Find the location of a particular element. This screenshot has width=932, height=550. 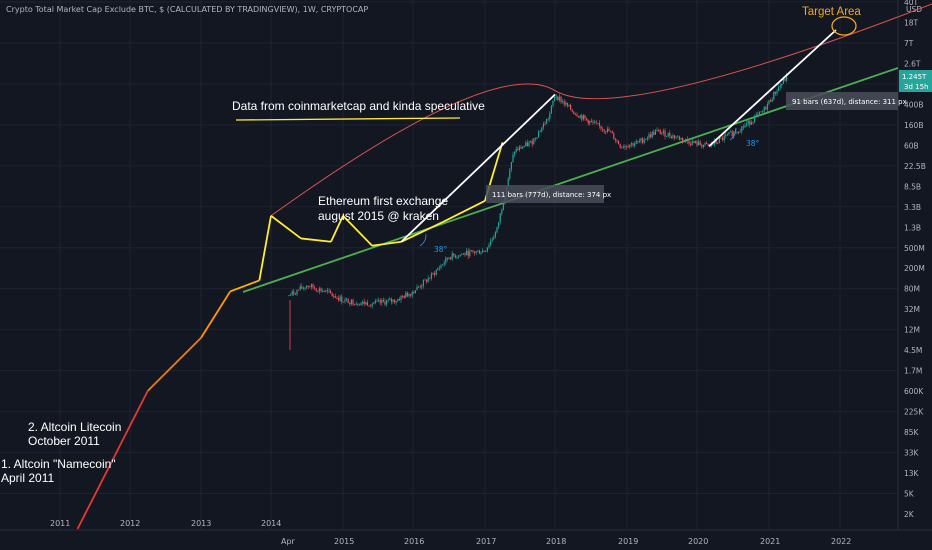

price-tick: 33K is located at coordinates (912, 453).